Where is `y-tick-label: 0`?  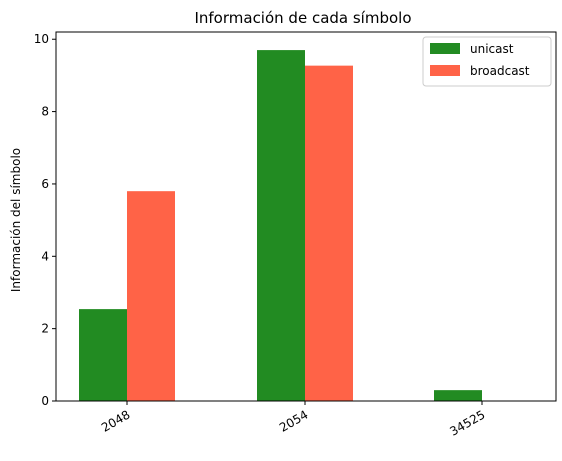
y-tick-label: 0 is located at coordinates (45, 401).